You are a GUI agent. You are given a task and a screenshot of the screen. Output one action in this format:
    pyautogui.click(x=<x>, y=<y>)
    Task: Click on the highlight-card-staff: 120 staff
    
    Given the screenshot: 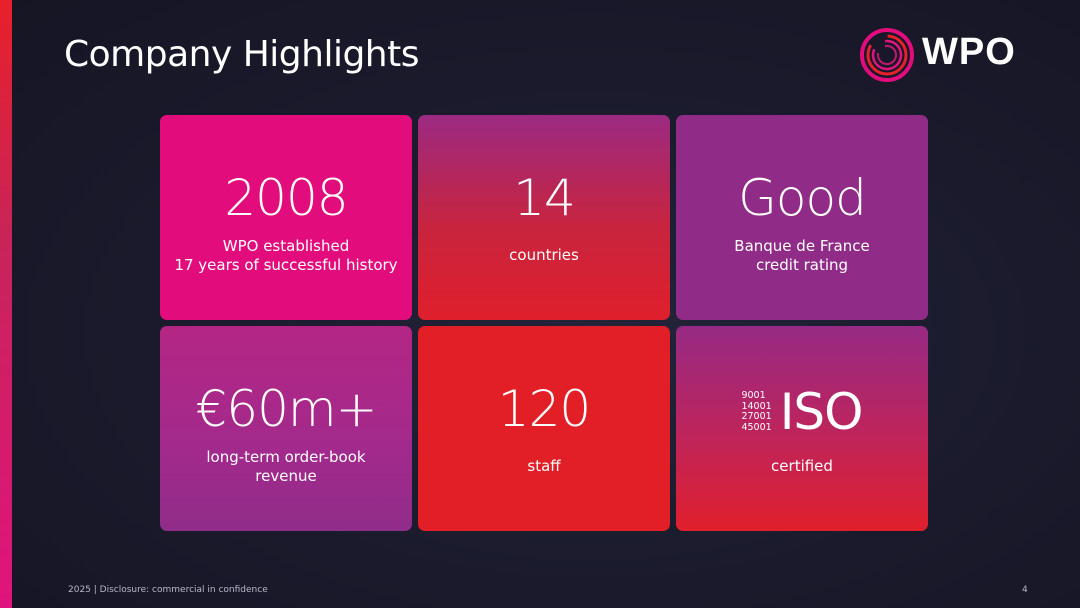 What is the action you would take?
    pyautogui.click(x=544, y=428)
    